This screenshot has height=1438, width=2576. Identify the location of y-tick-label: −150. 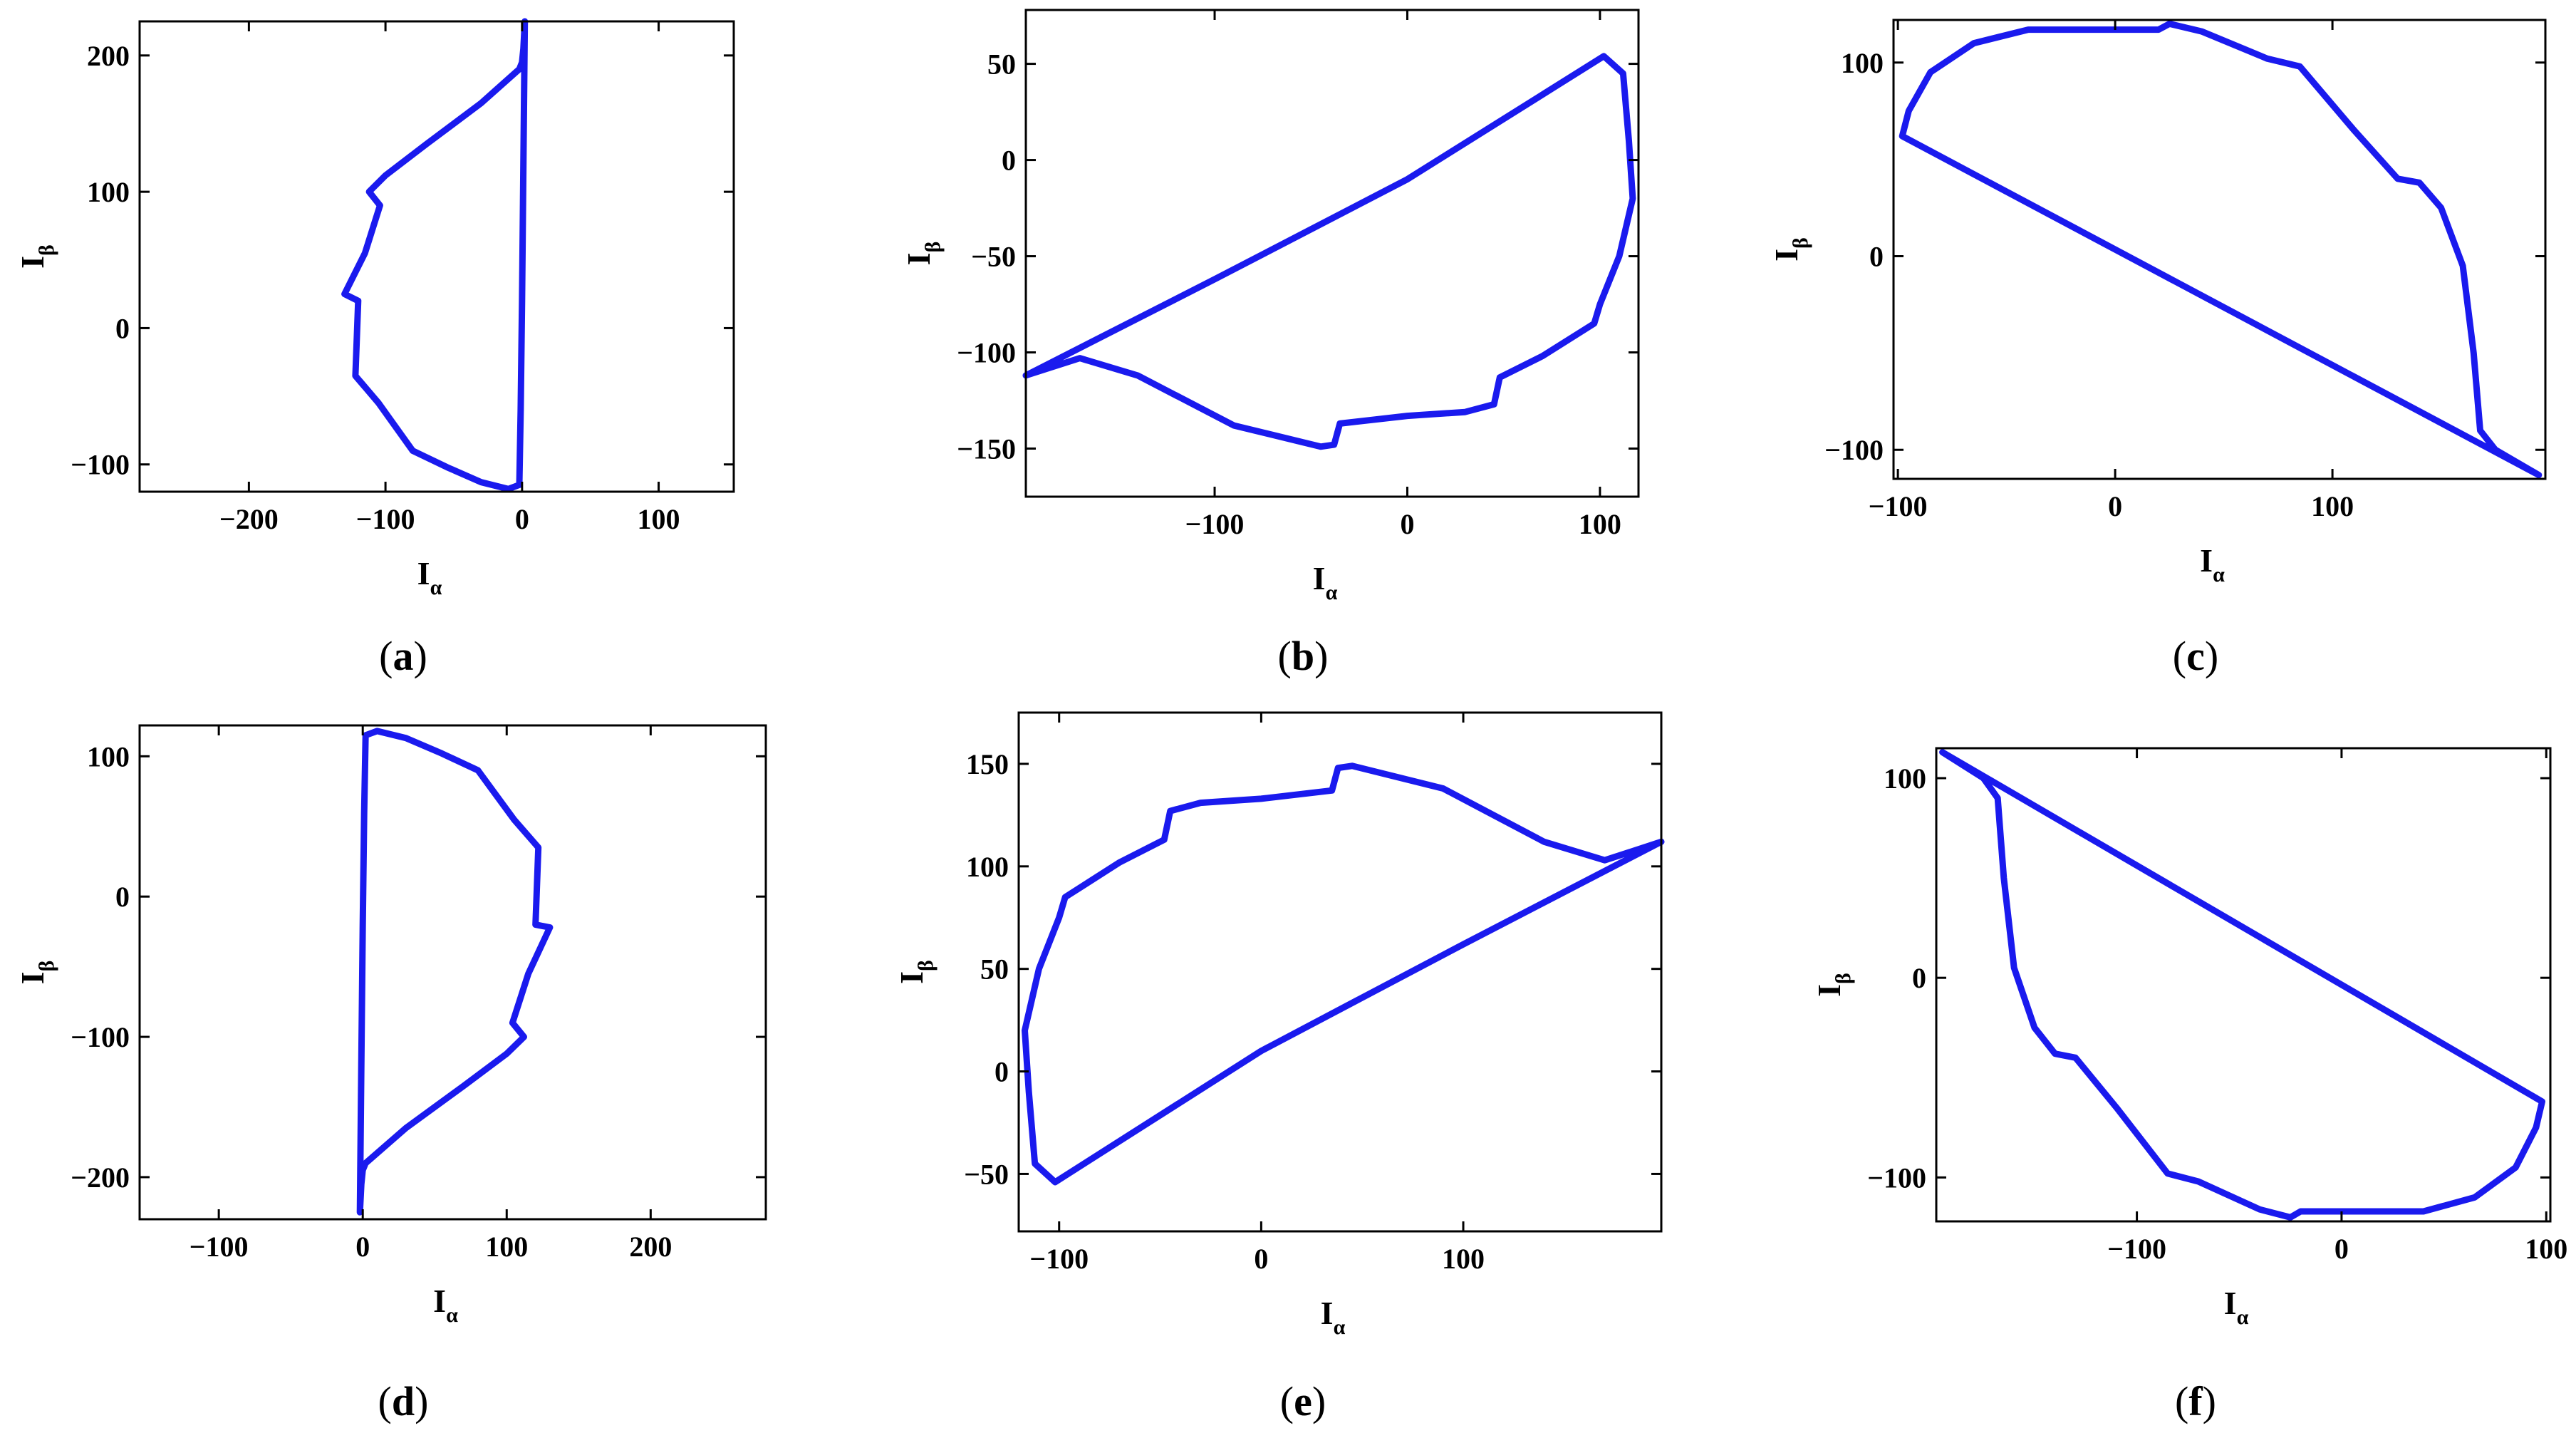
(986, 449).